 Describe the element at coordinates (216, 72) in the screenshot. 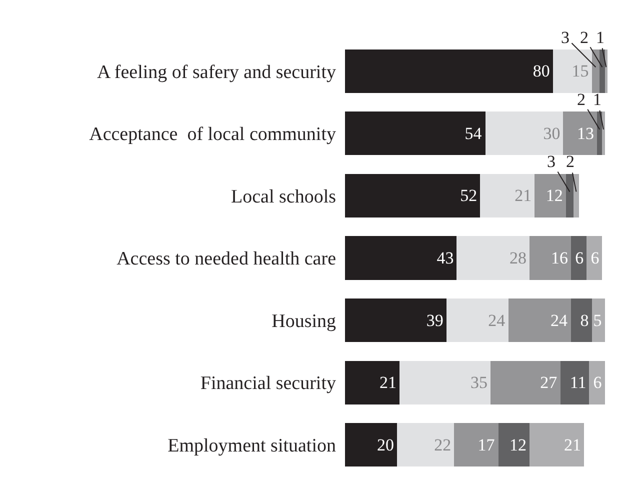

I see `y-tick-label: A feeling of safery and security` at that location.